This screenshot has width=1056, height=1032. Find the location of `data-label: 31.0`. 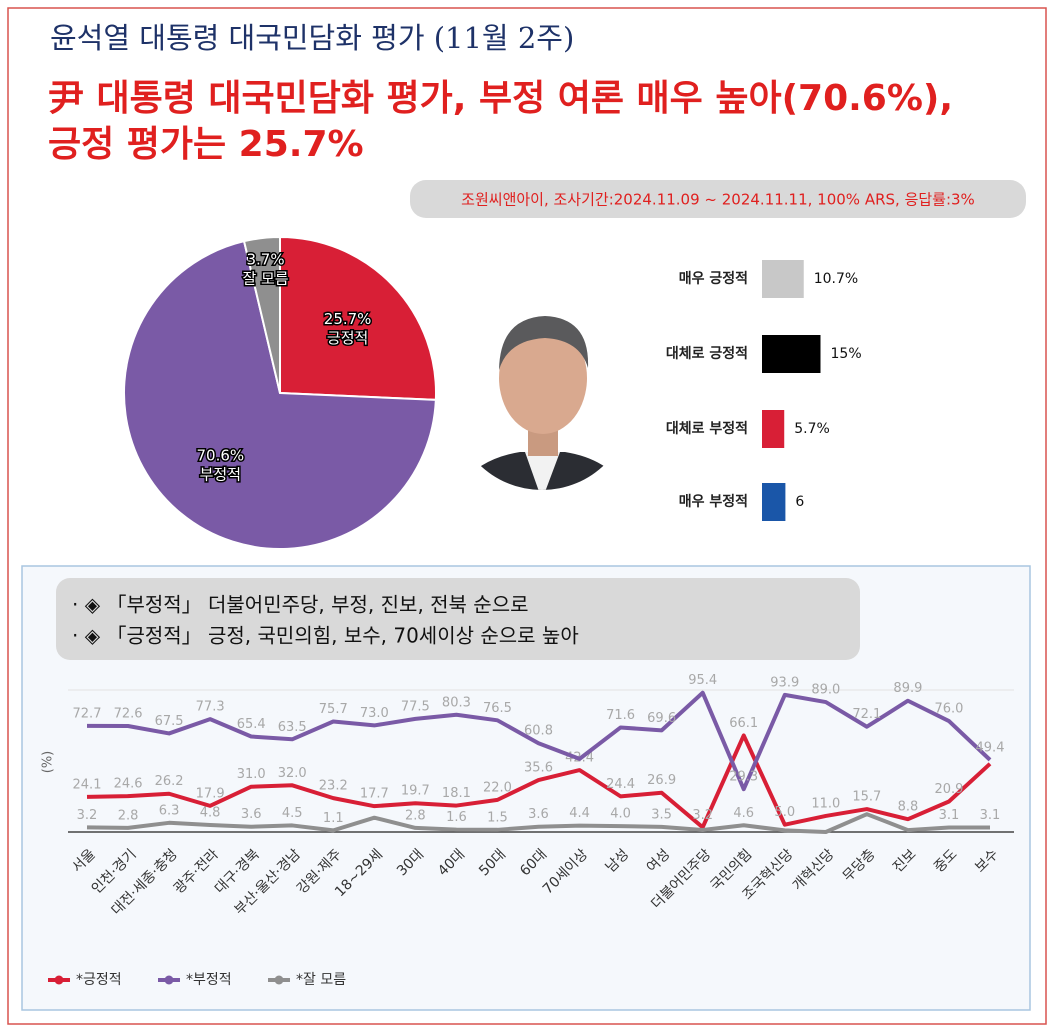

data-label: 31.0 is located at coordinates (251, 774).